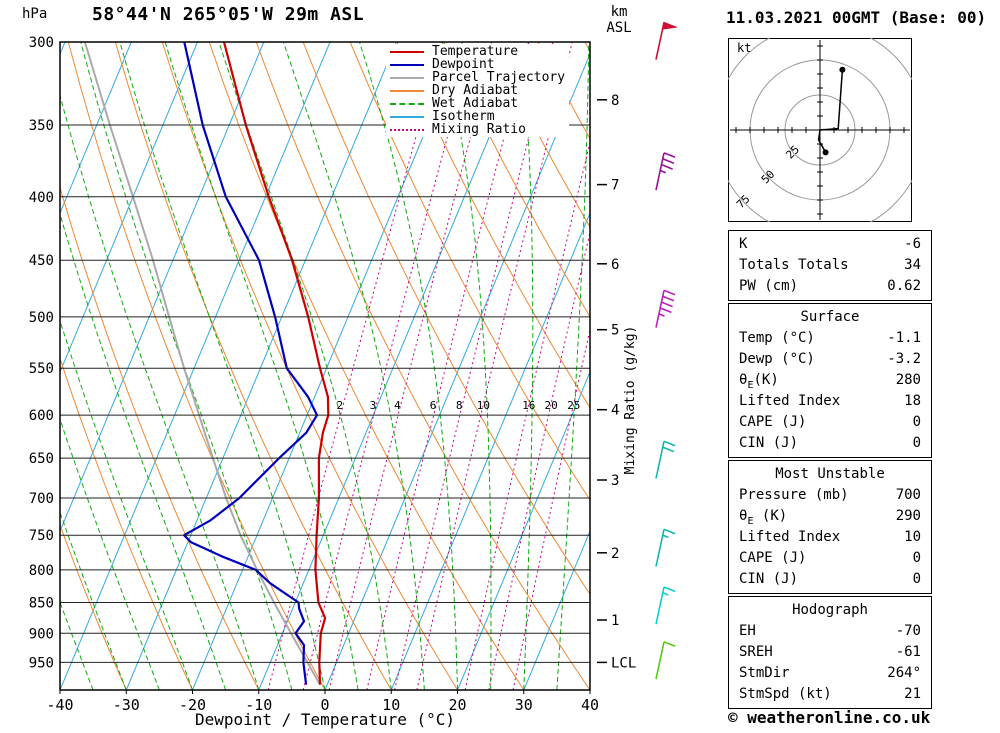 The width and height of the screenshot is (1000, 733). I want to click on table-row-value: -70, so click(908, 631).